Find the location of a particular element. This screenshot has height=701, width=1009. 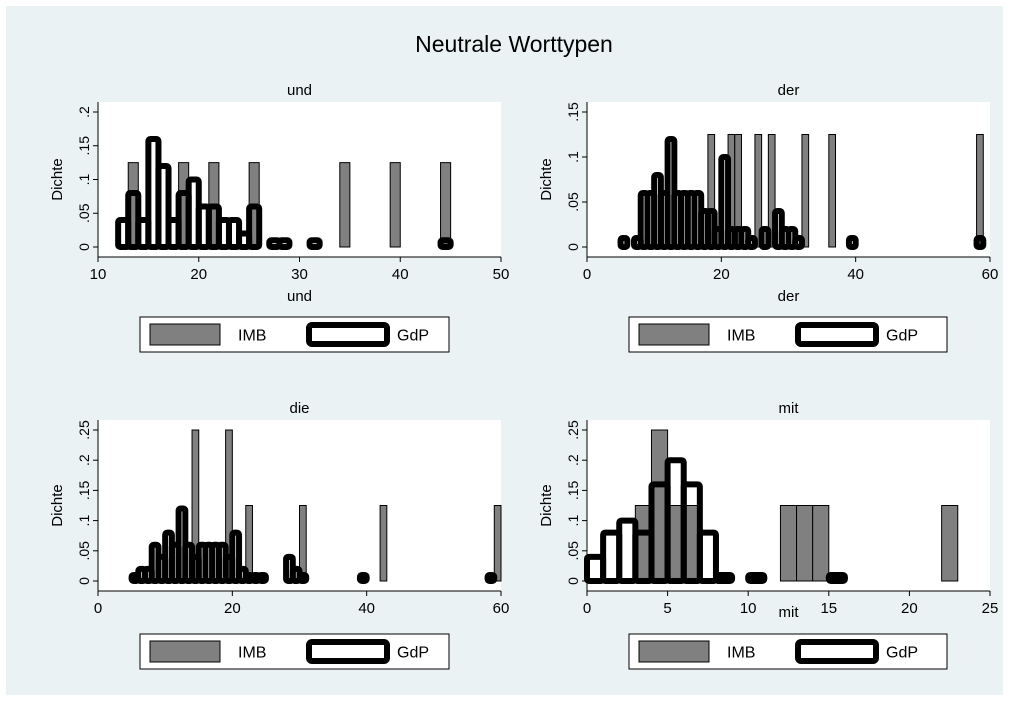

x-tick-label: 30 is located at coordinates (299, 274).